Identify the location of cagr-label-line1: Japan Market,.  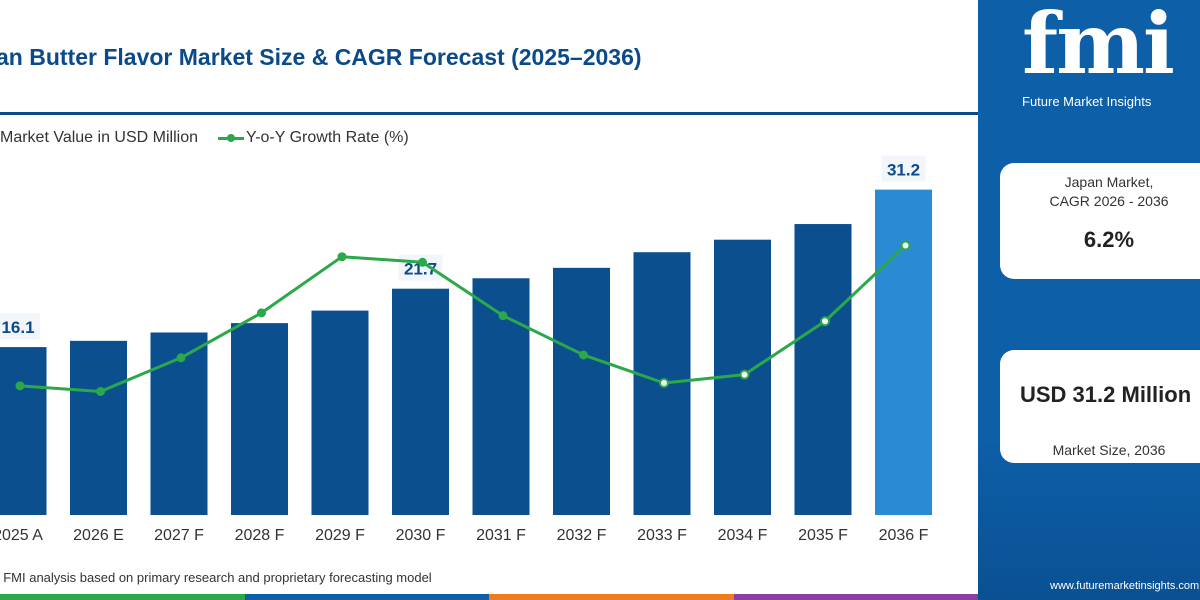
(1109, 182).